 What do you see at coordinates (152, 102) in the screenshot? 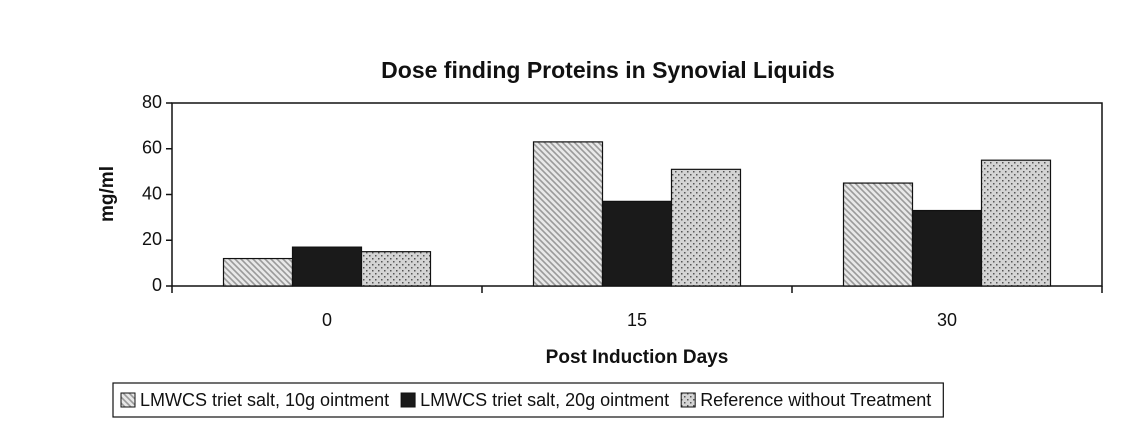
I see `y-tick-label: 80` at bounding box center [152, 102].